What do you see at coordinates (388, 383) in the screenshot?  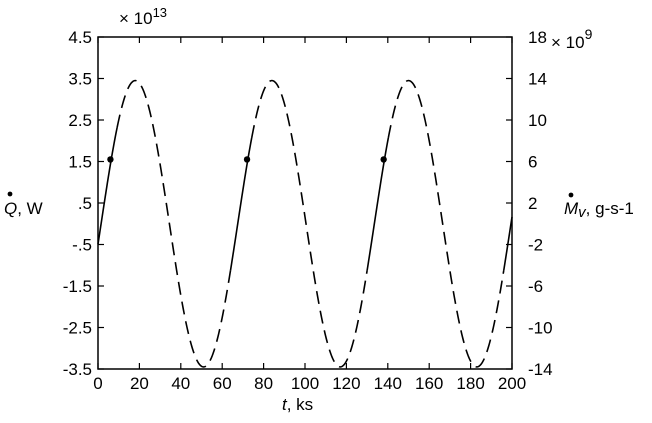 I see `x-tick-label: 140` at bounding box center [388, 383].